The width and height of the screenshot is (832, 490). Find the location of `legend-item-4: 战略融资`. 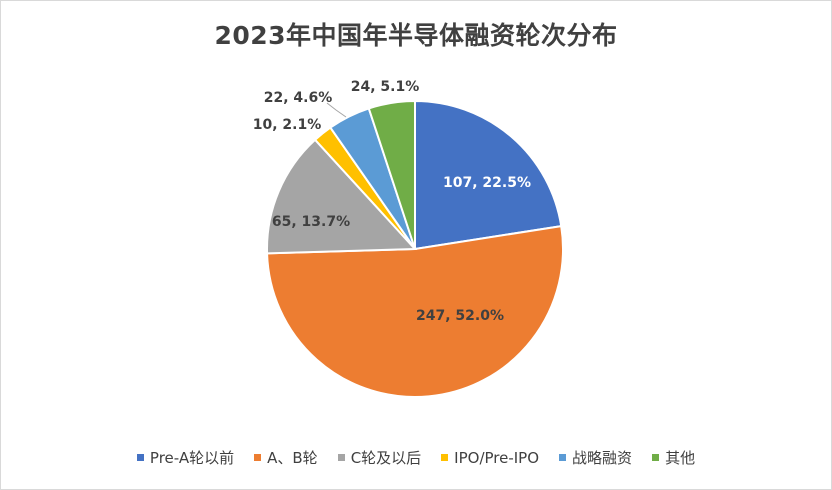

legend-item-4: 战略融资 is located at coordinates (595, 457).